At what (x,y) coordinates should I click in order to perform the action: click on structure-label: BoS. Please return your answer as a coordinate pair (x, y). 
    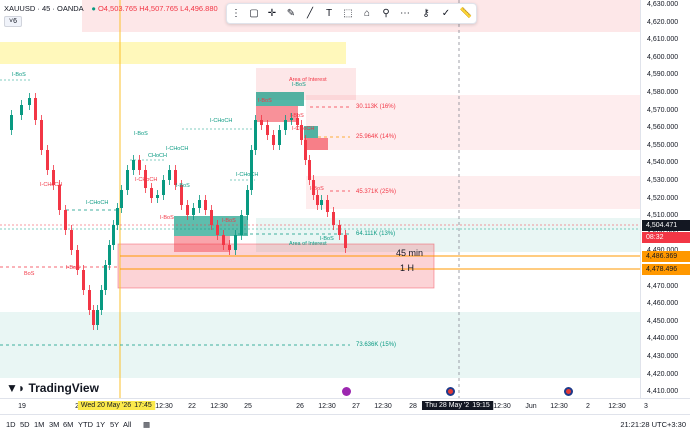
    Looking at the image, I should click on (29, 274).